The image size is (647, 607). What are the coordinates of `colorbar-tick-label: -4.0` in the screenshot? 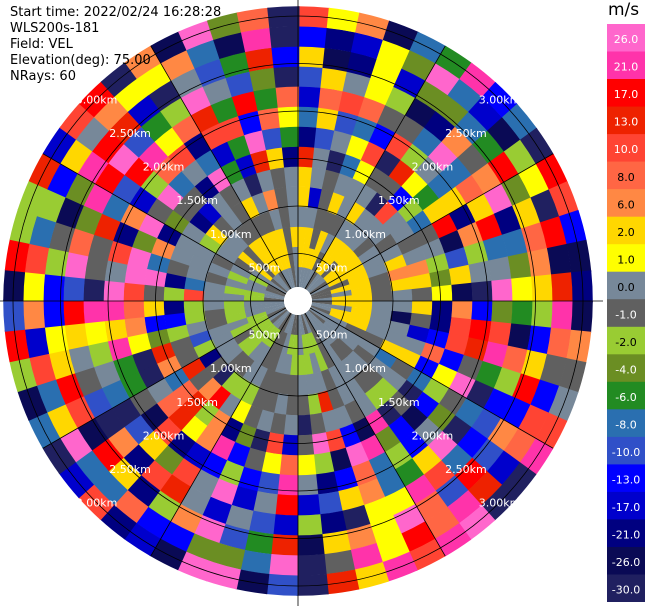 It's located at (625, 369).